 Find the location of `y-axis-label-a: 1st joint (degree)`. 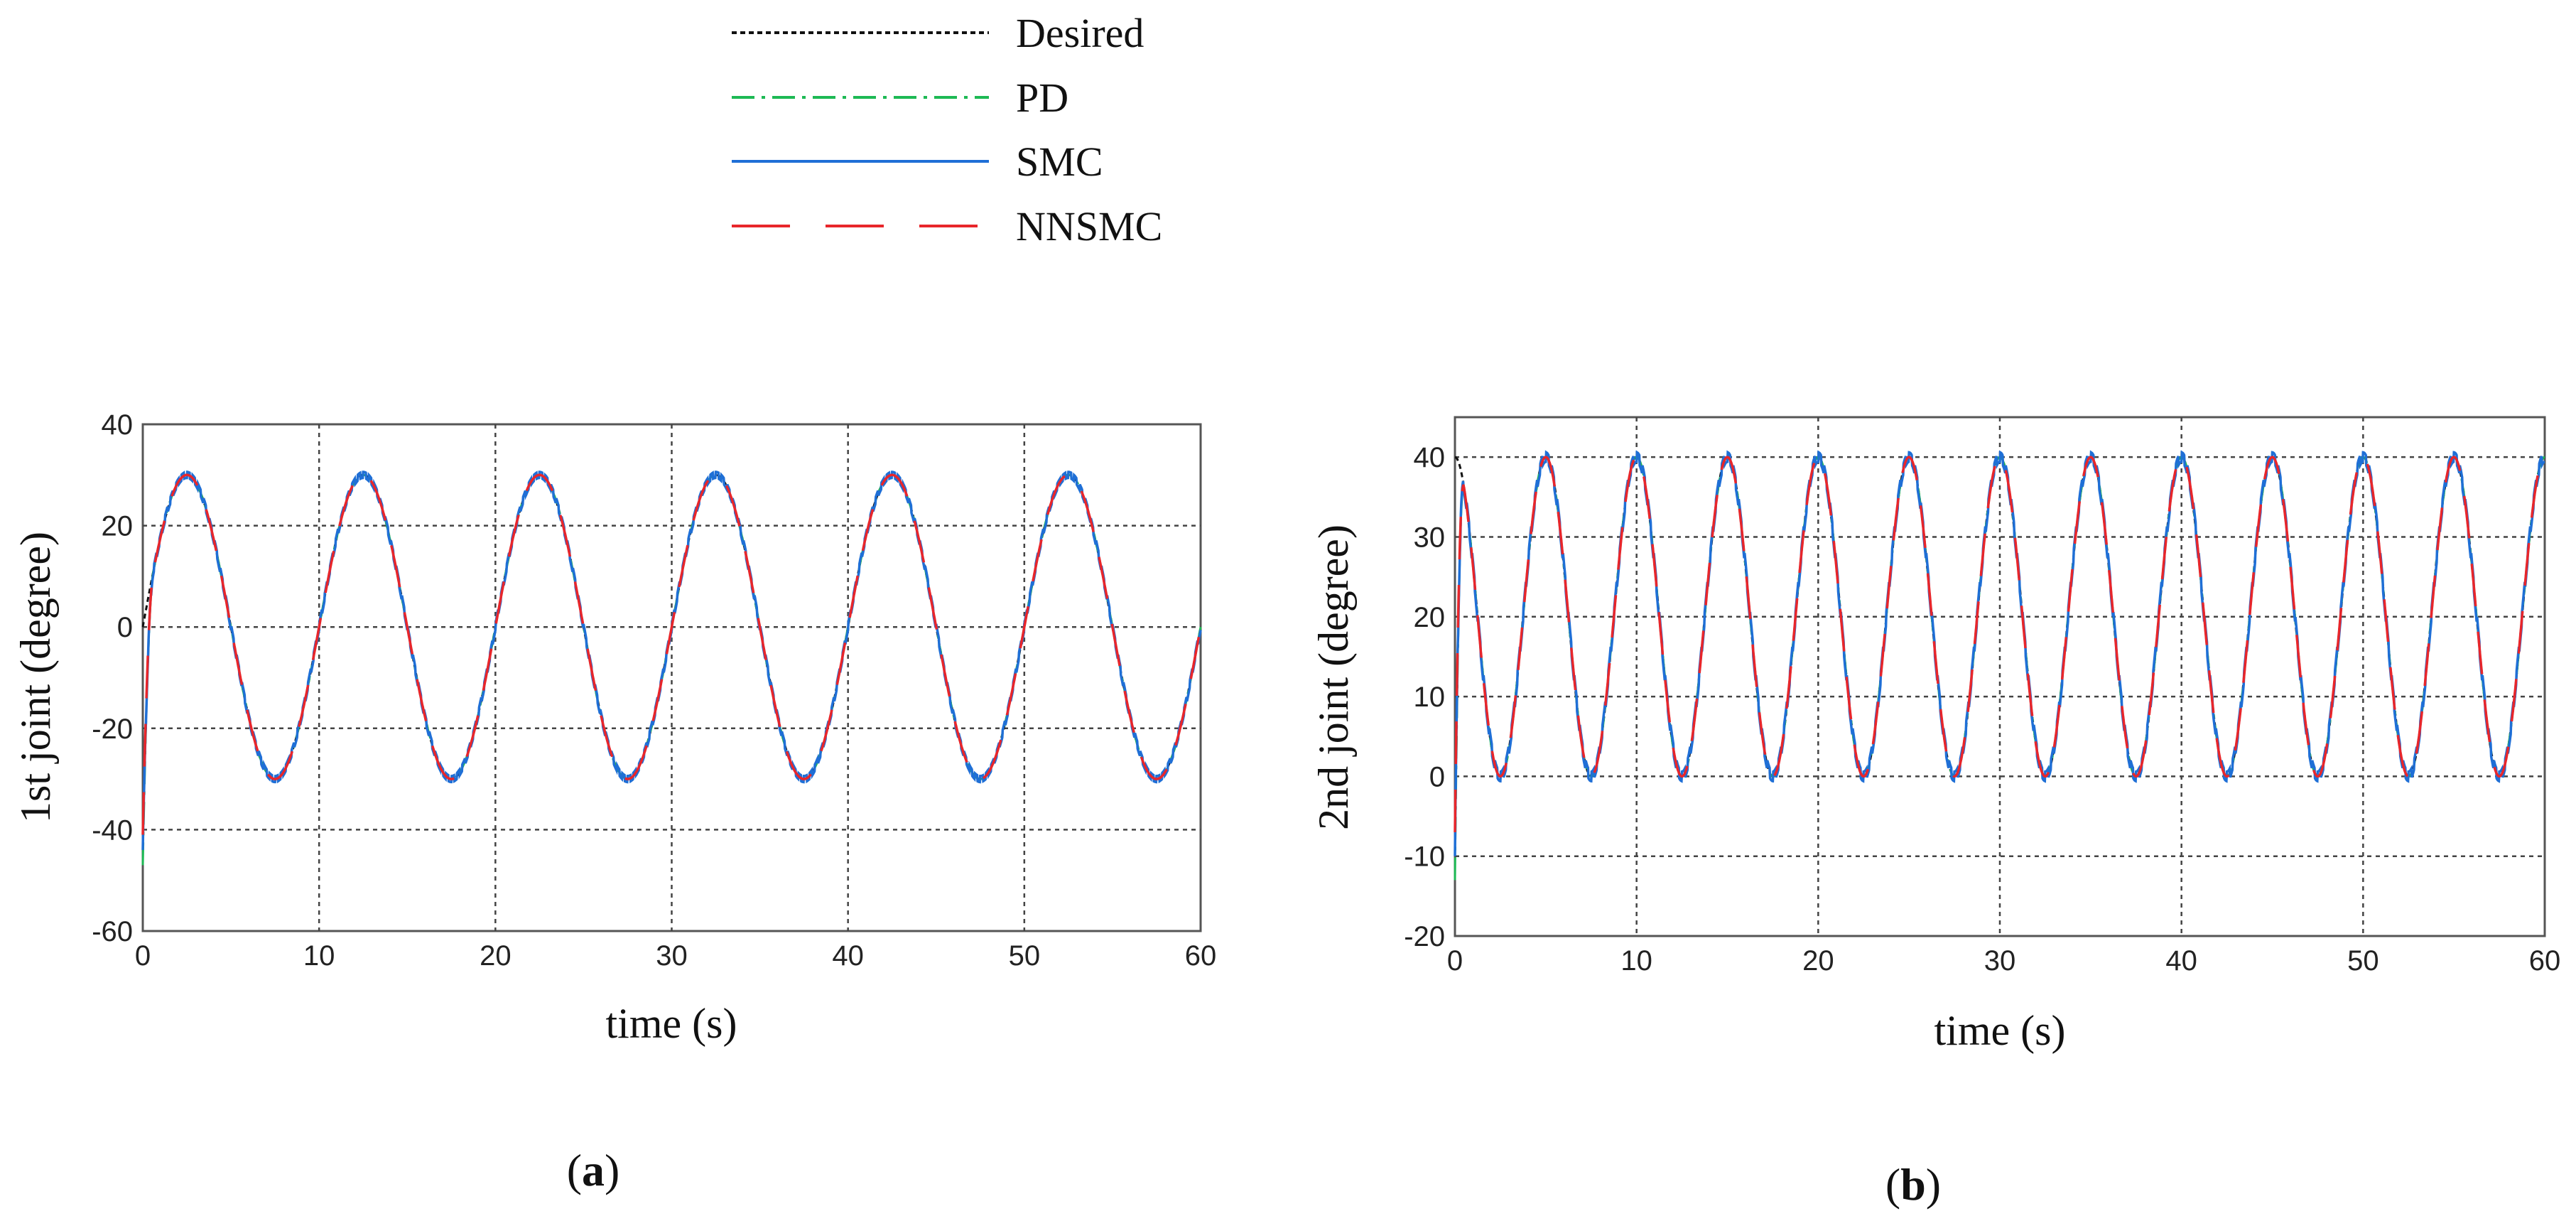

y-axis-label-a: 1st joint (degree) is located at coordinates (35, 677).